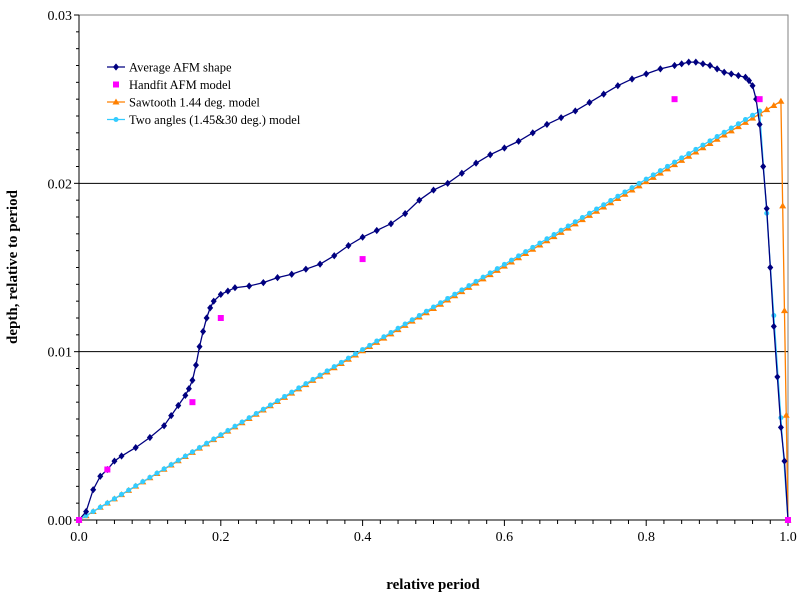 The width and height of the screenshot is (800, 600). What do you see at coordinates (180, 68) in the screenshot?
I see `legend-label: Average AFM shape` at bounding box center [180, 68].